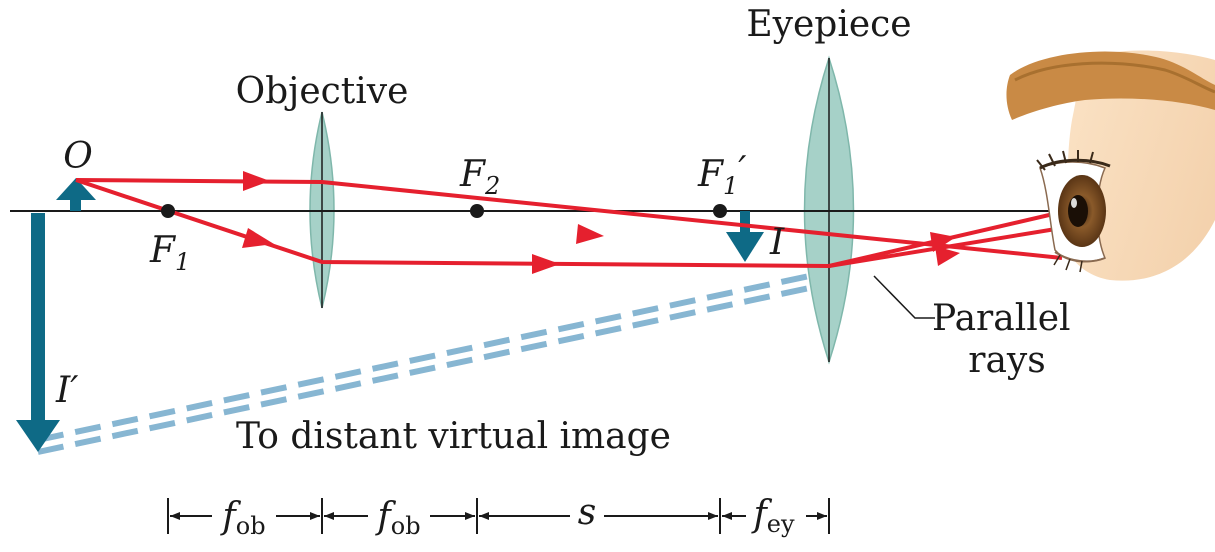 The image size is (1215, 552). I want to click on virtual-image-arrow, so click(38, 332).